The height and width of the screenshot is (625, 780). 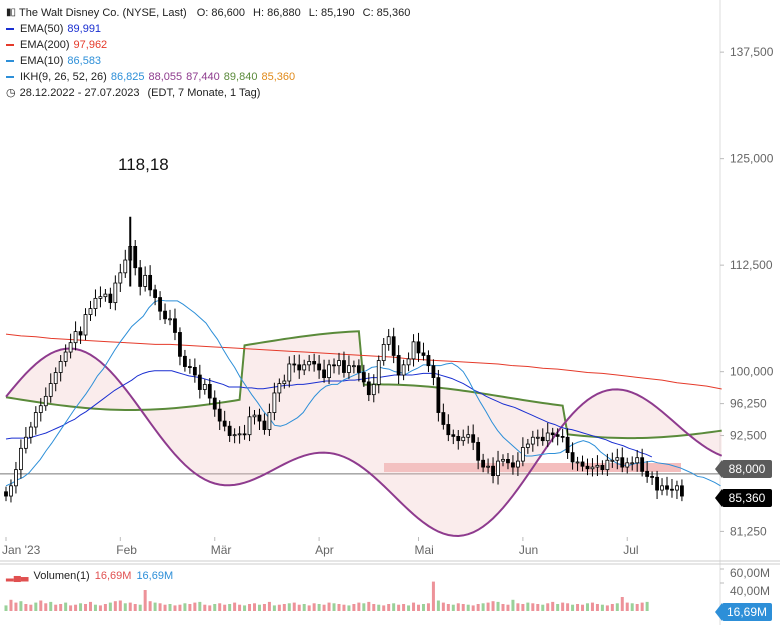 I want to click on legend-ema10: EMA(10) 86,583, so click(x=208, y=61).